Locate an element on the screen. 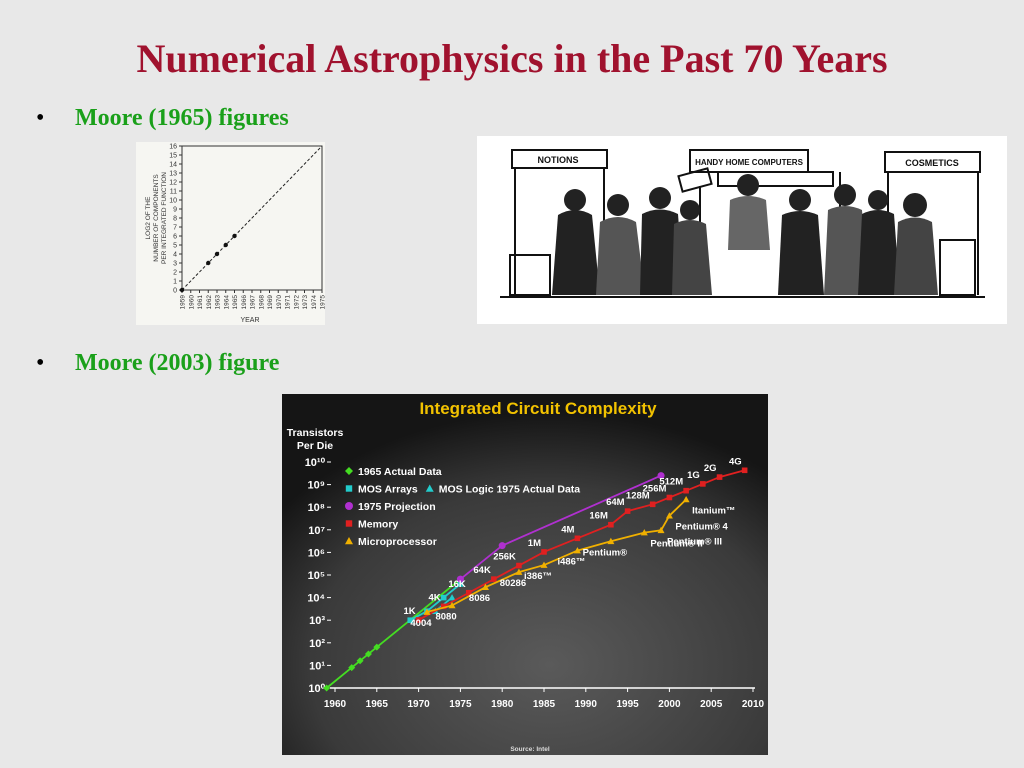 The width and height of the screenshot is (1024, 768). y-tick-label: 10¹⁰ is located at coordinates (315, 463).